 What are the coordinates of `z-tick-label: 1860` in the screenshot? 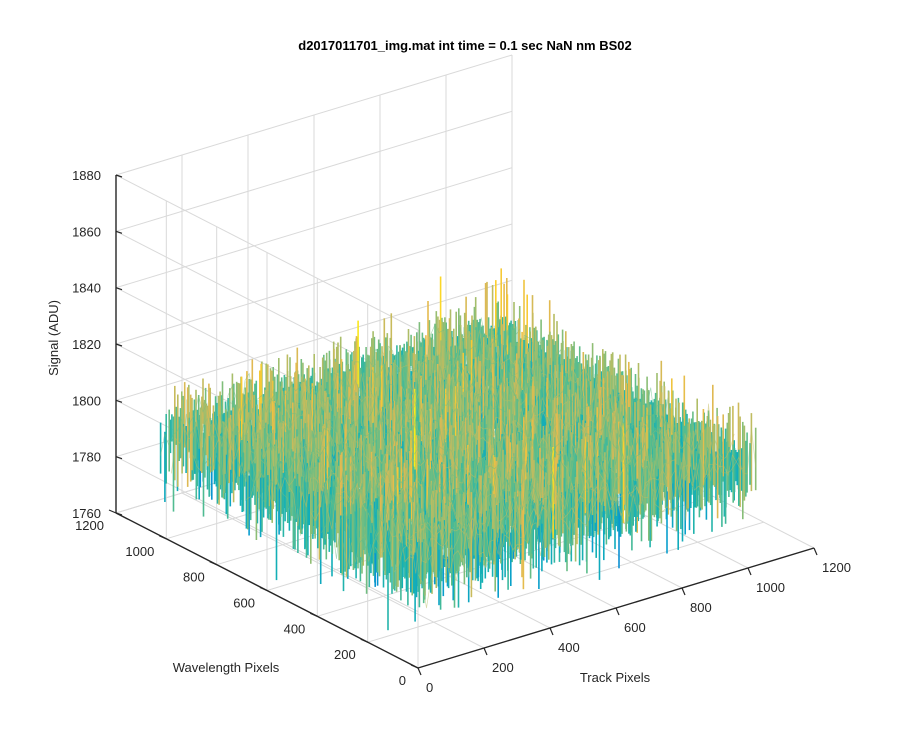 It's located at (86, 231).